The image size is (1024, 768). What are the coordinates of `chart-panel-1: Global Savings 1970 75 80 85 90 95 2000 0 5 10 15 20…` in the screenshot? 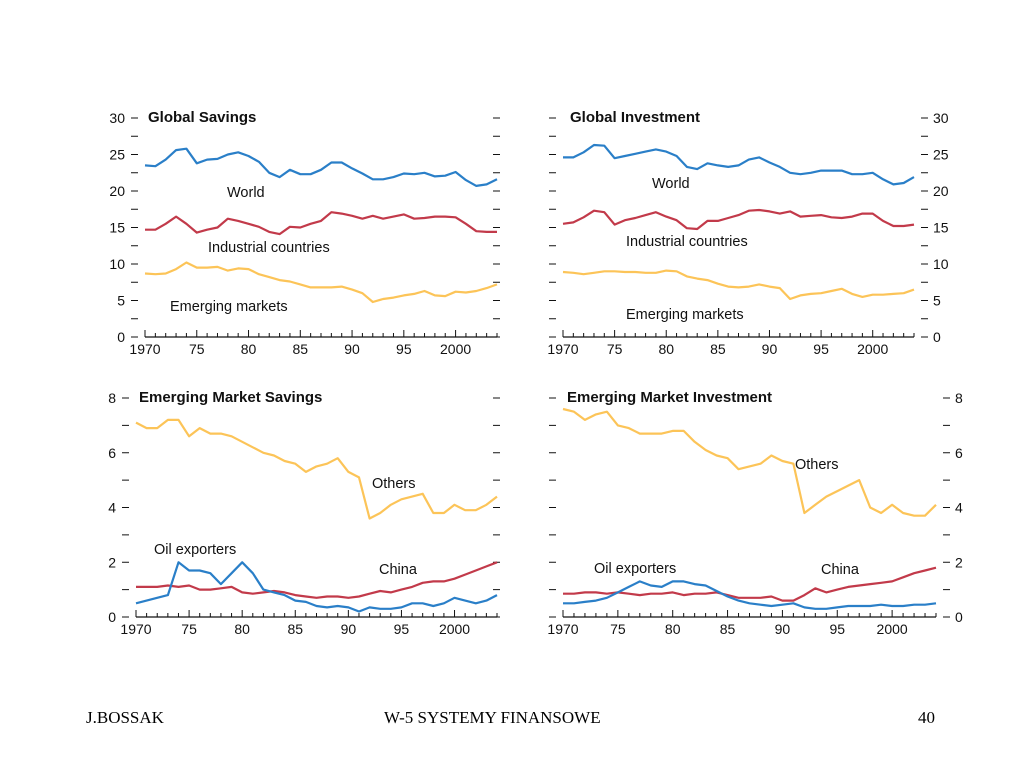 It's located at (304, 233).